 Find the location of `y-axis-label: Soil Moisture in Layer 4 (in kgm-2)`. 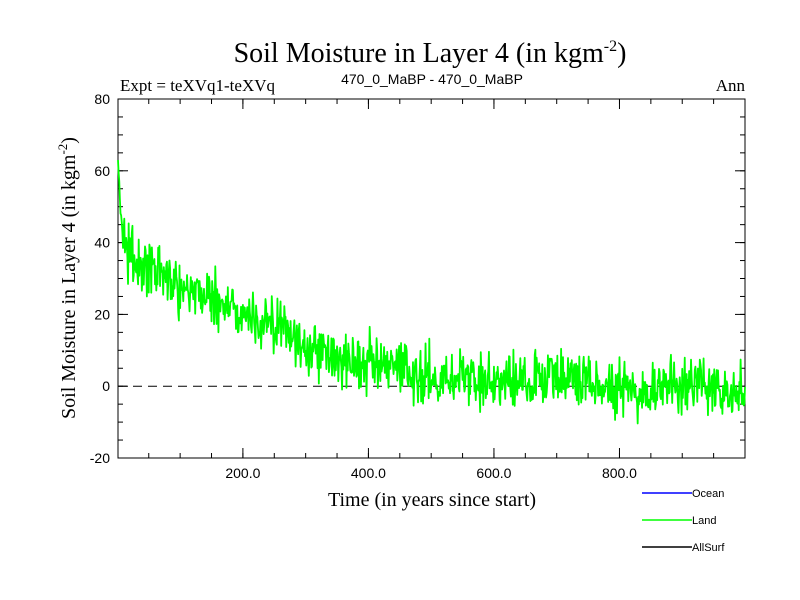

y-axis-label: Soil Moisture in Layer 4 (in kgm-2) is located at coordinates (67, 278).